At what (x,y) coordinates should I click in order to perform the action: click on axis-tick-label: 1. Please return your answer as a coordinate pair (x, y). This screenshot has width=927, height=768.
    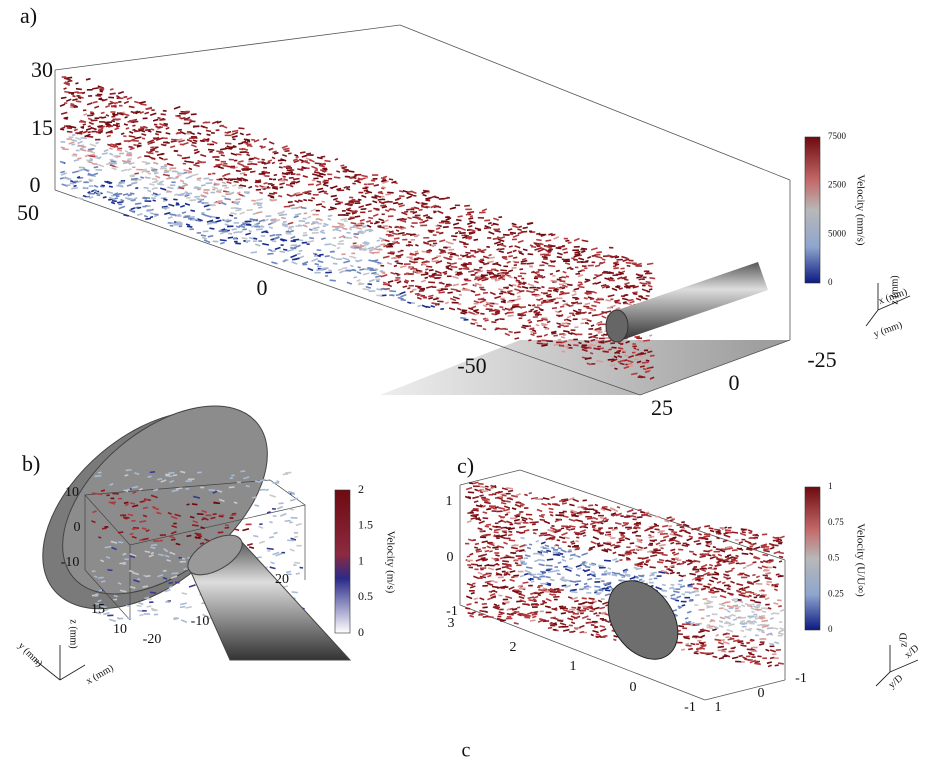
    Looking at the image, I should click on (449, 501).